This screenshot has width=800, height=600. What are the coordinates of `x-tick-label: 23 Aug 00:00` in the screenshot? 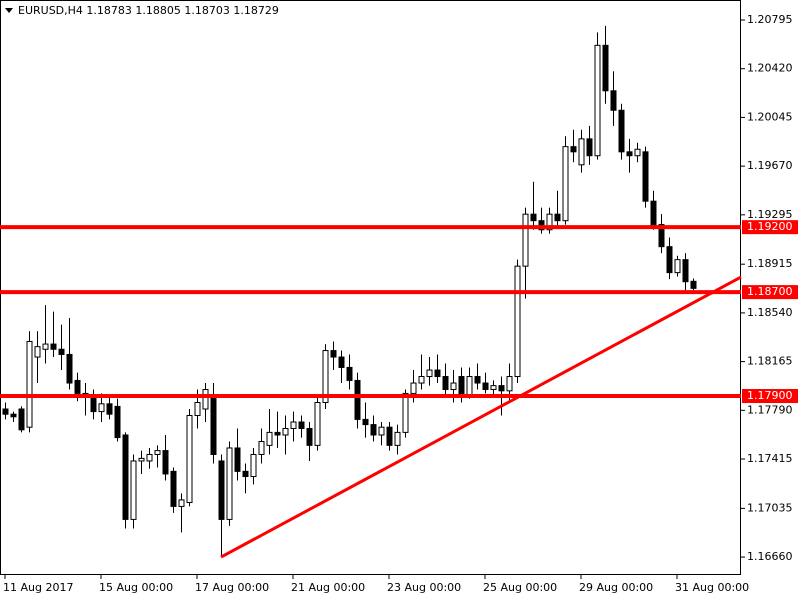 It's located at (424, 587).